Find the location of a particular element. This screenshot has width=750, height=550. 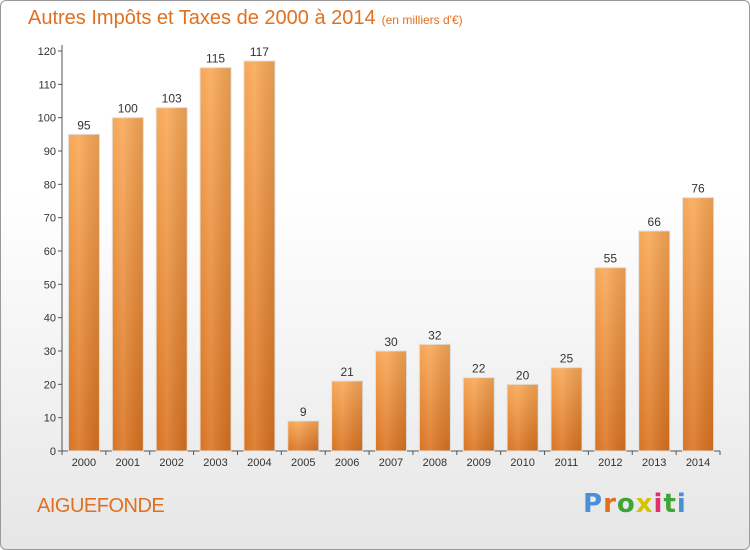

logo-letter: r is located at coordinates (610, 504).